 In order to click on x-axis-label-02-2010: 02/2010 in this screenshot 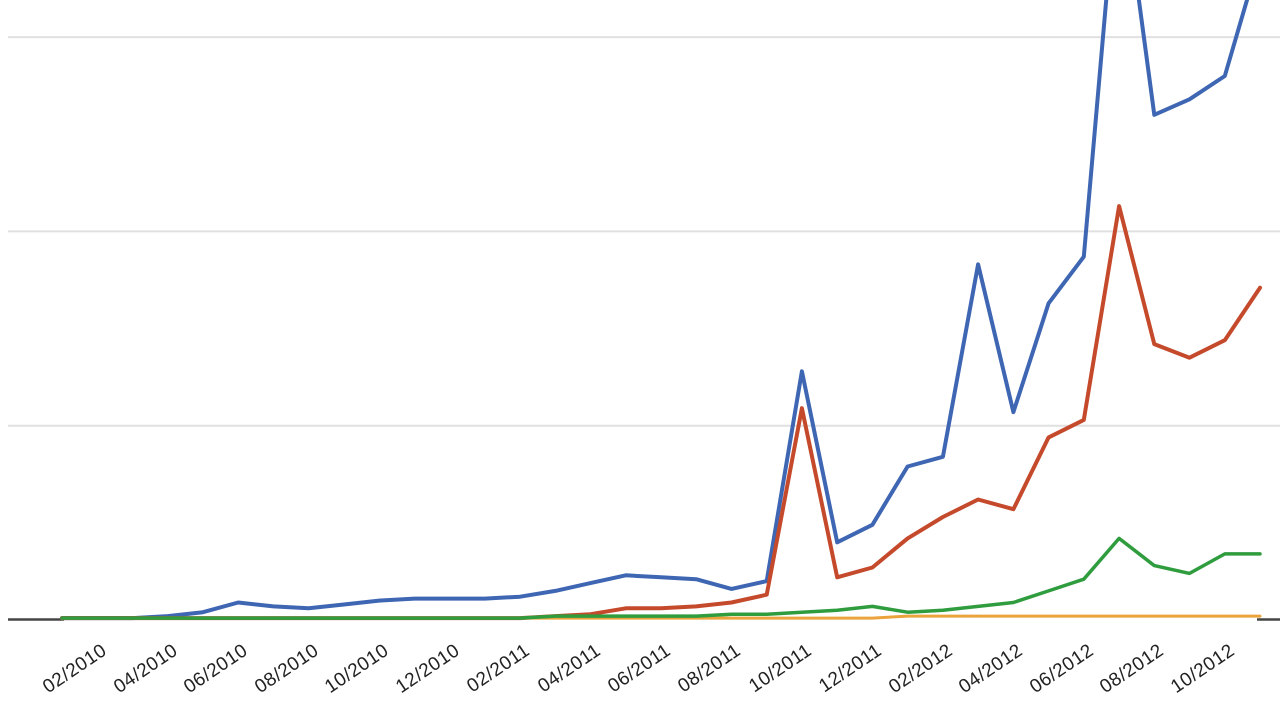, I will do `click(75, 669)`.